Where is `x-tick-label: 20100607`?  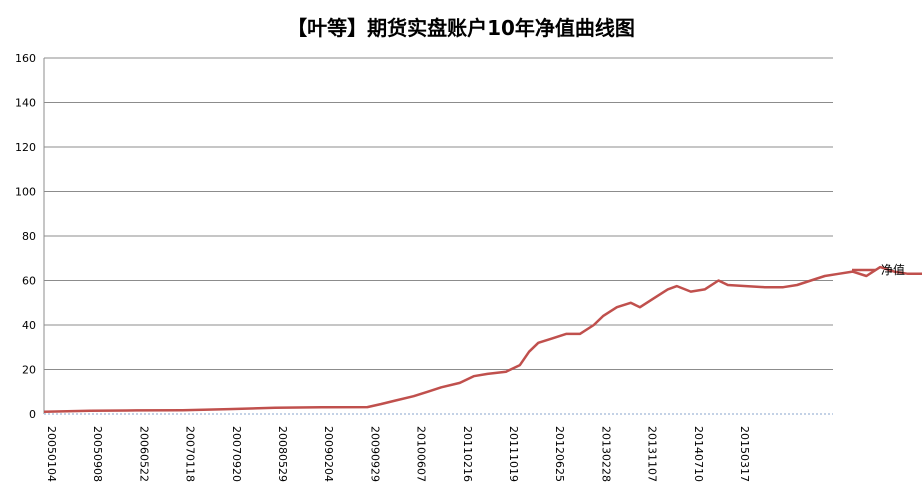
x-tick-label: 20100607 is located at coordinates (421, 454).